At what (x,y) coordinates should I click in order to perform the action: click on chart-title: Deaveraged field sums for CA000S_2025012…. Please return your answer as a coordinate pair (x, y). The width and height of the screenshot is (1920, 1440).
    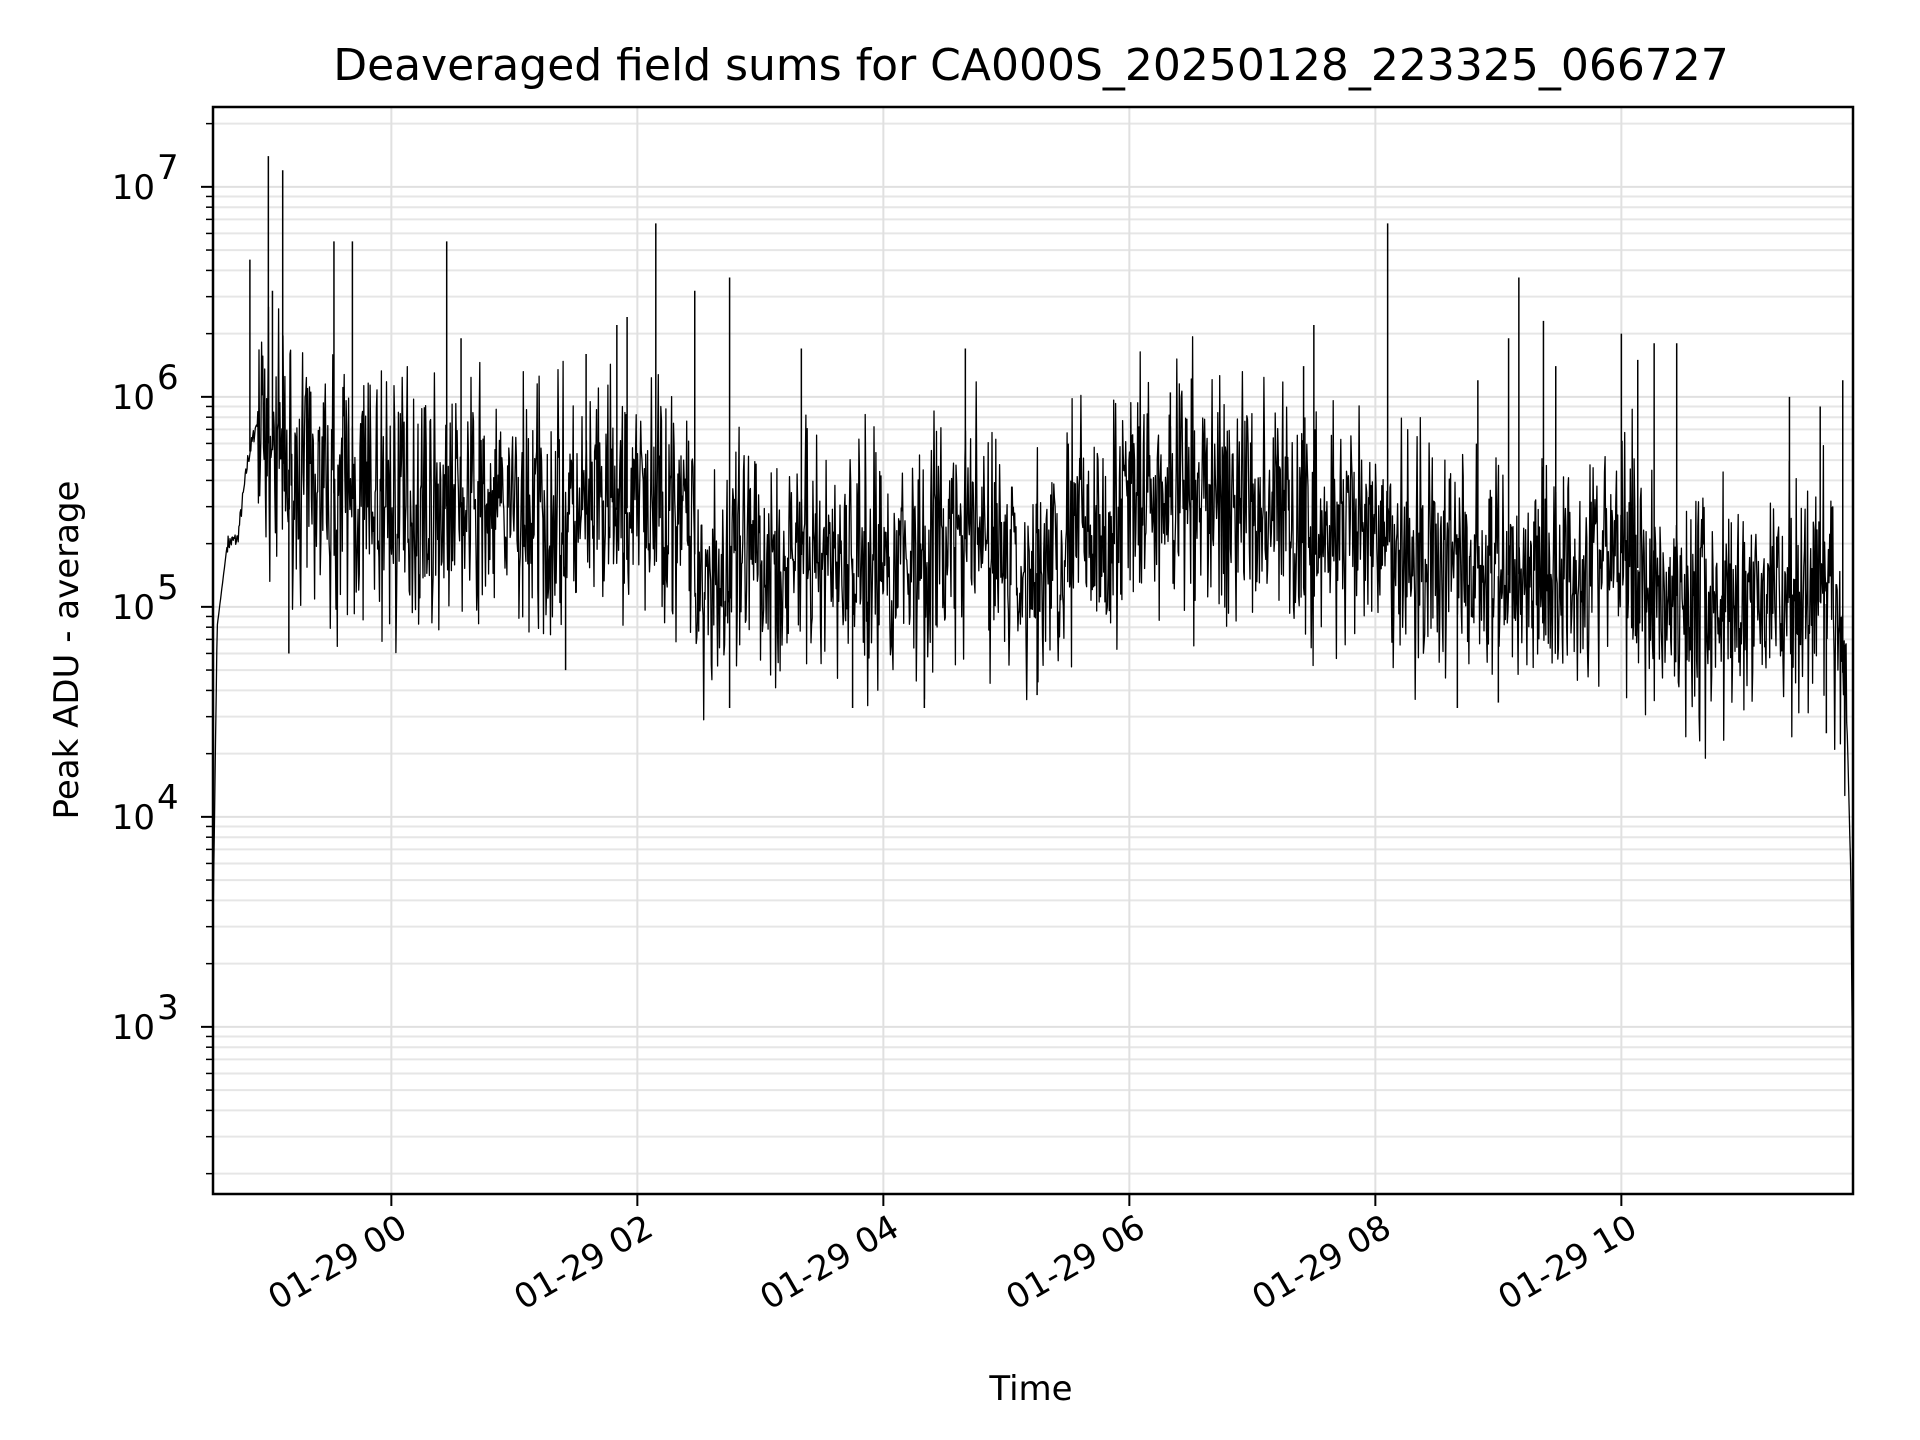
    Looking at the image, I should click on (1031, 65).